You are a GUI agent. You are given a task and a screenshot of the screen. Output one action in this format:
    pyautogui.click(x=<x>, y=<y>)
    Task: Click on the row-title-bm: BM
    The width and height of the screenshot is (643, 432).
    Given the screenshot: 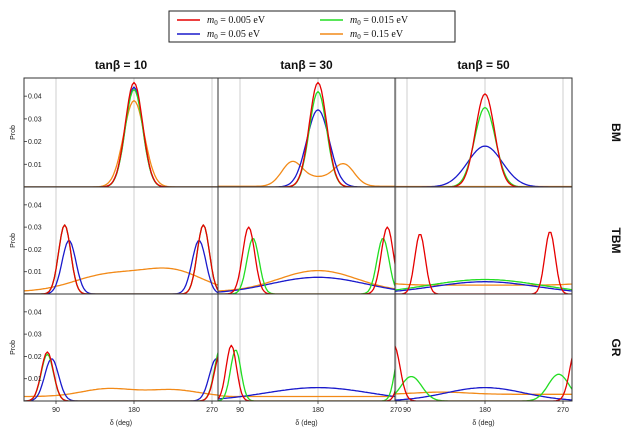 What is the action you would take?
    pyautogui.click(x=616, y=132)
    